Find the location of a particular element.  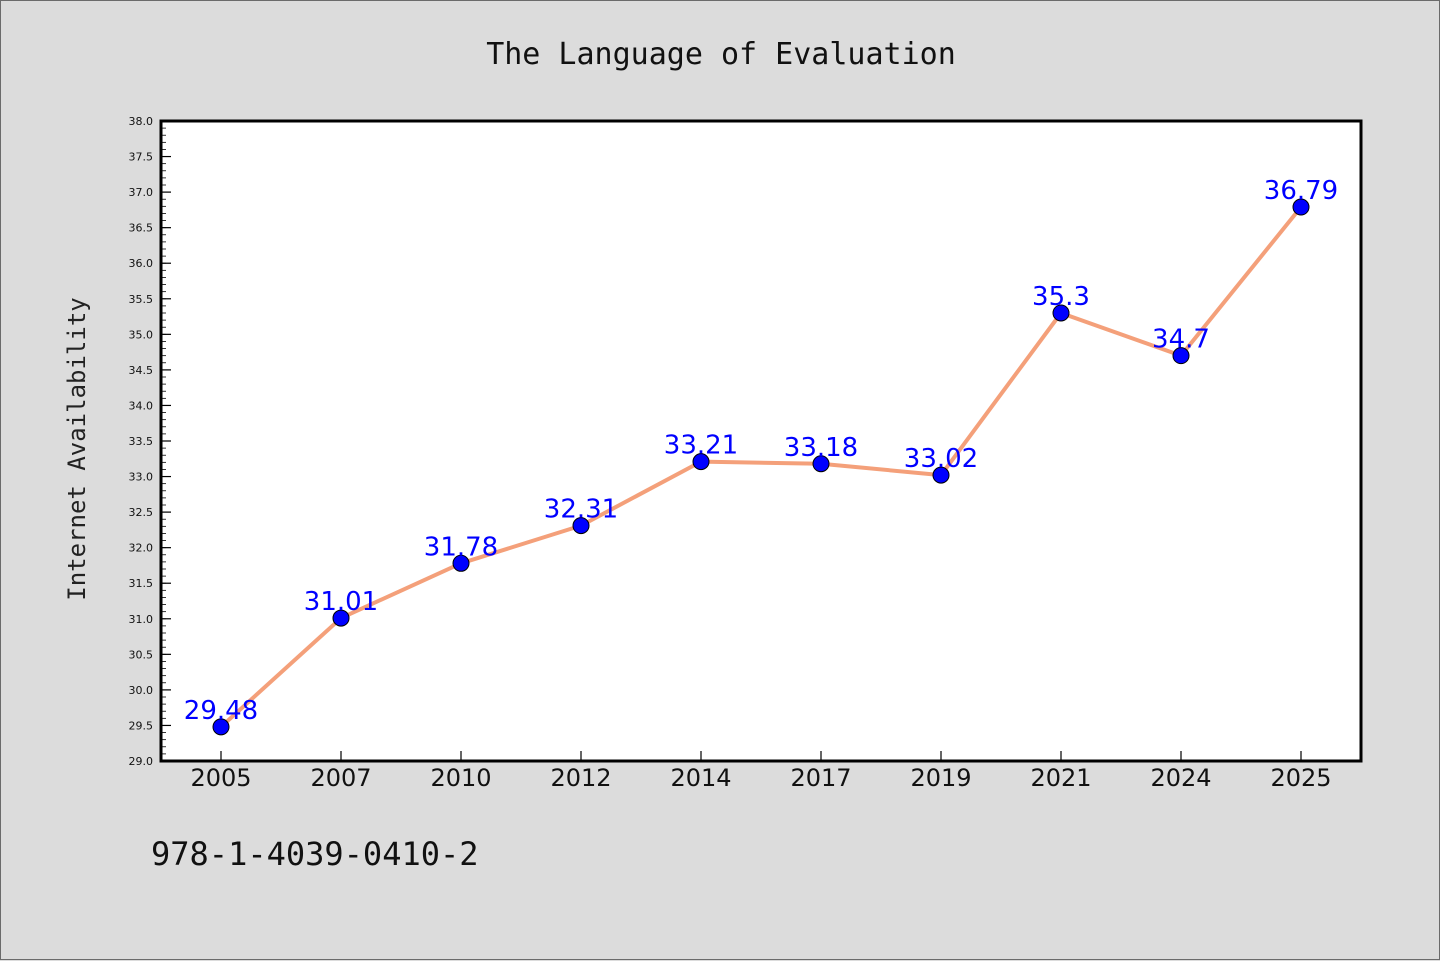

y-tick-label: 31.0 is located at coordinates (141, 619).